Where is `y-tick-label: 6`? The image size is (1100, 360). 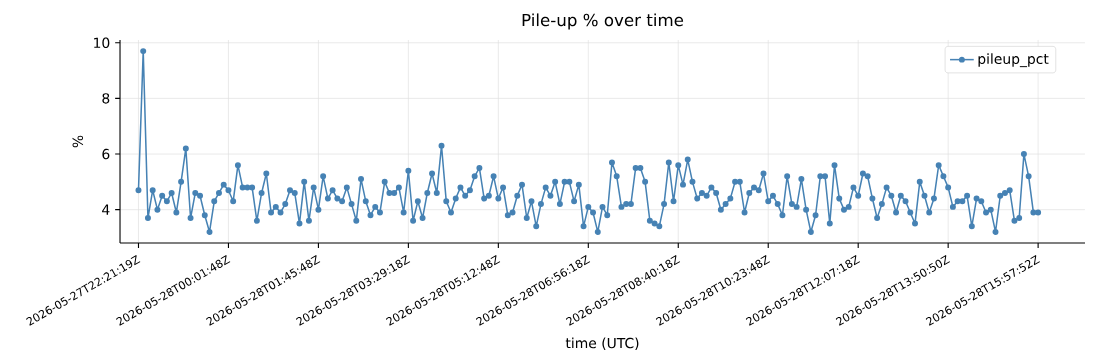 y-tick-label: 6 is located at coordinates (106, 154).